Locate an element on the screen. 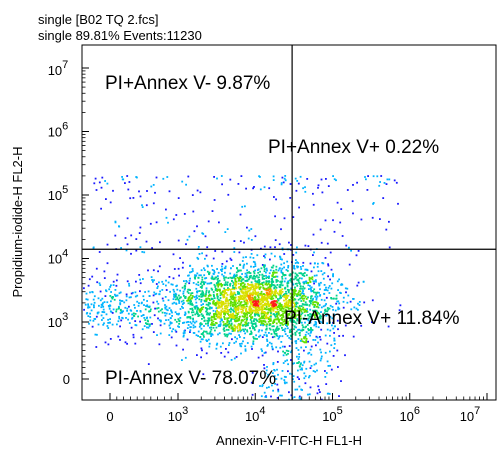 The width and height of the screenshot is (497, 459). quadrant-label-lower-left: PI-Annex V- 78.07% is located at coordinates (190, 378).